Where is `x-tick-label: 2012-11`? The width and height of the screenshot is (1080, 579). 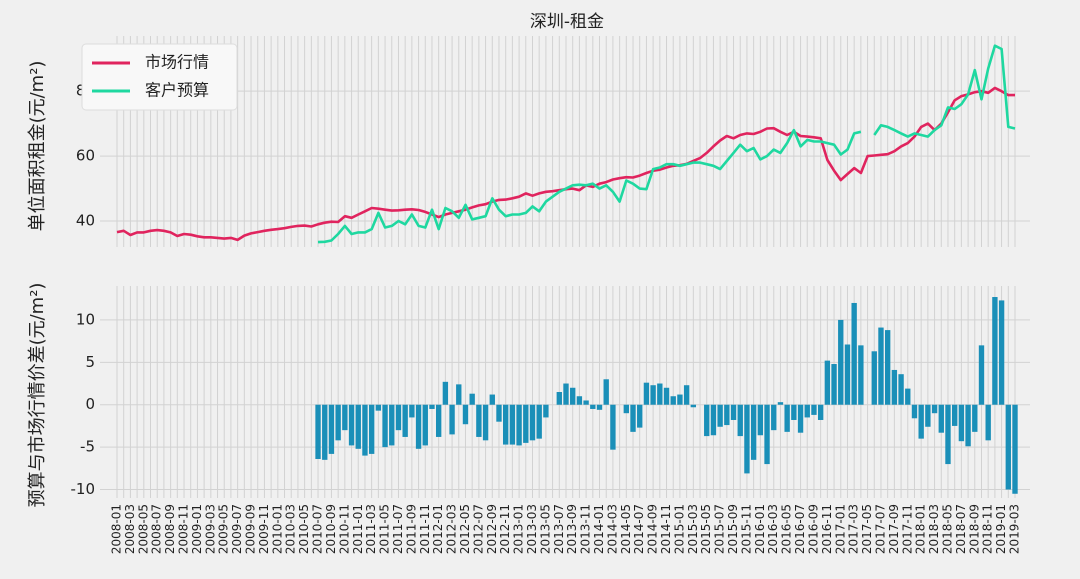
x-tick-label: 2012-11 is located at coordinates (505, 529).